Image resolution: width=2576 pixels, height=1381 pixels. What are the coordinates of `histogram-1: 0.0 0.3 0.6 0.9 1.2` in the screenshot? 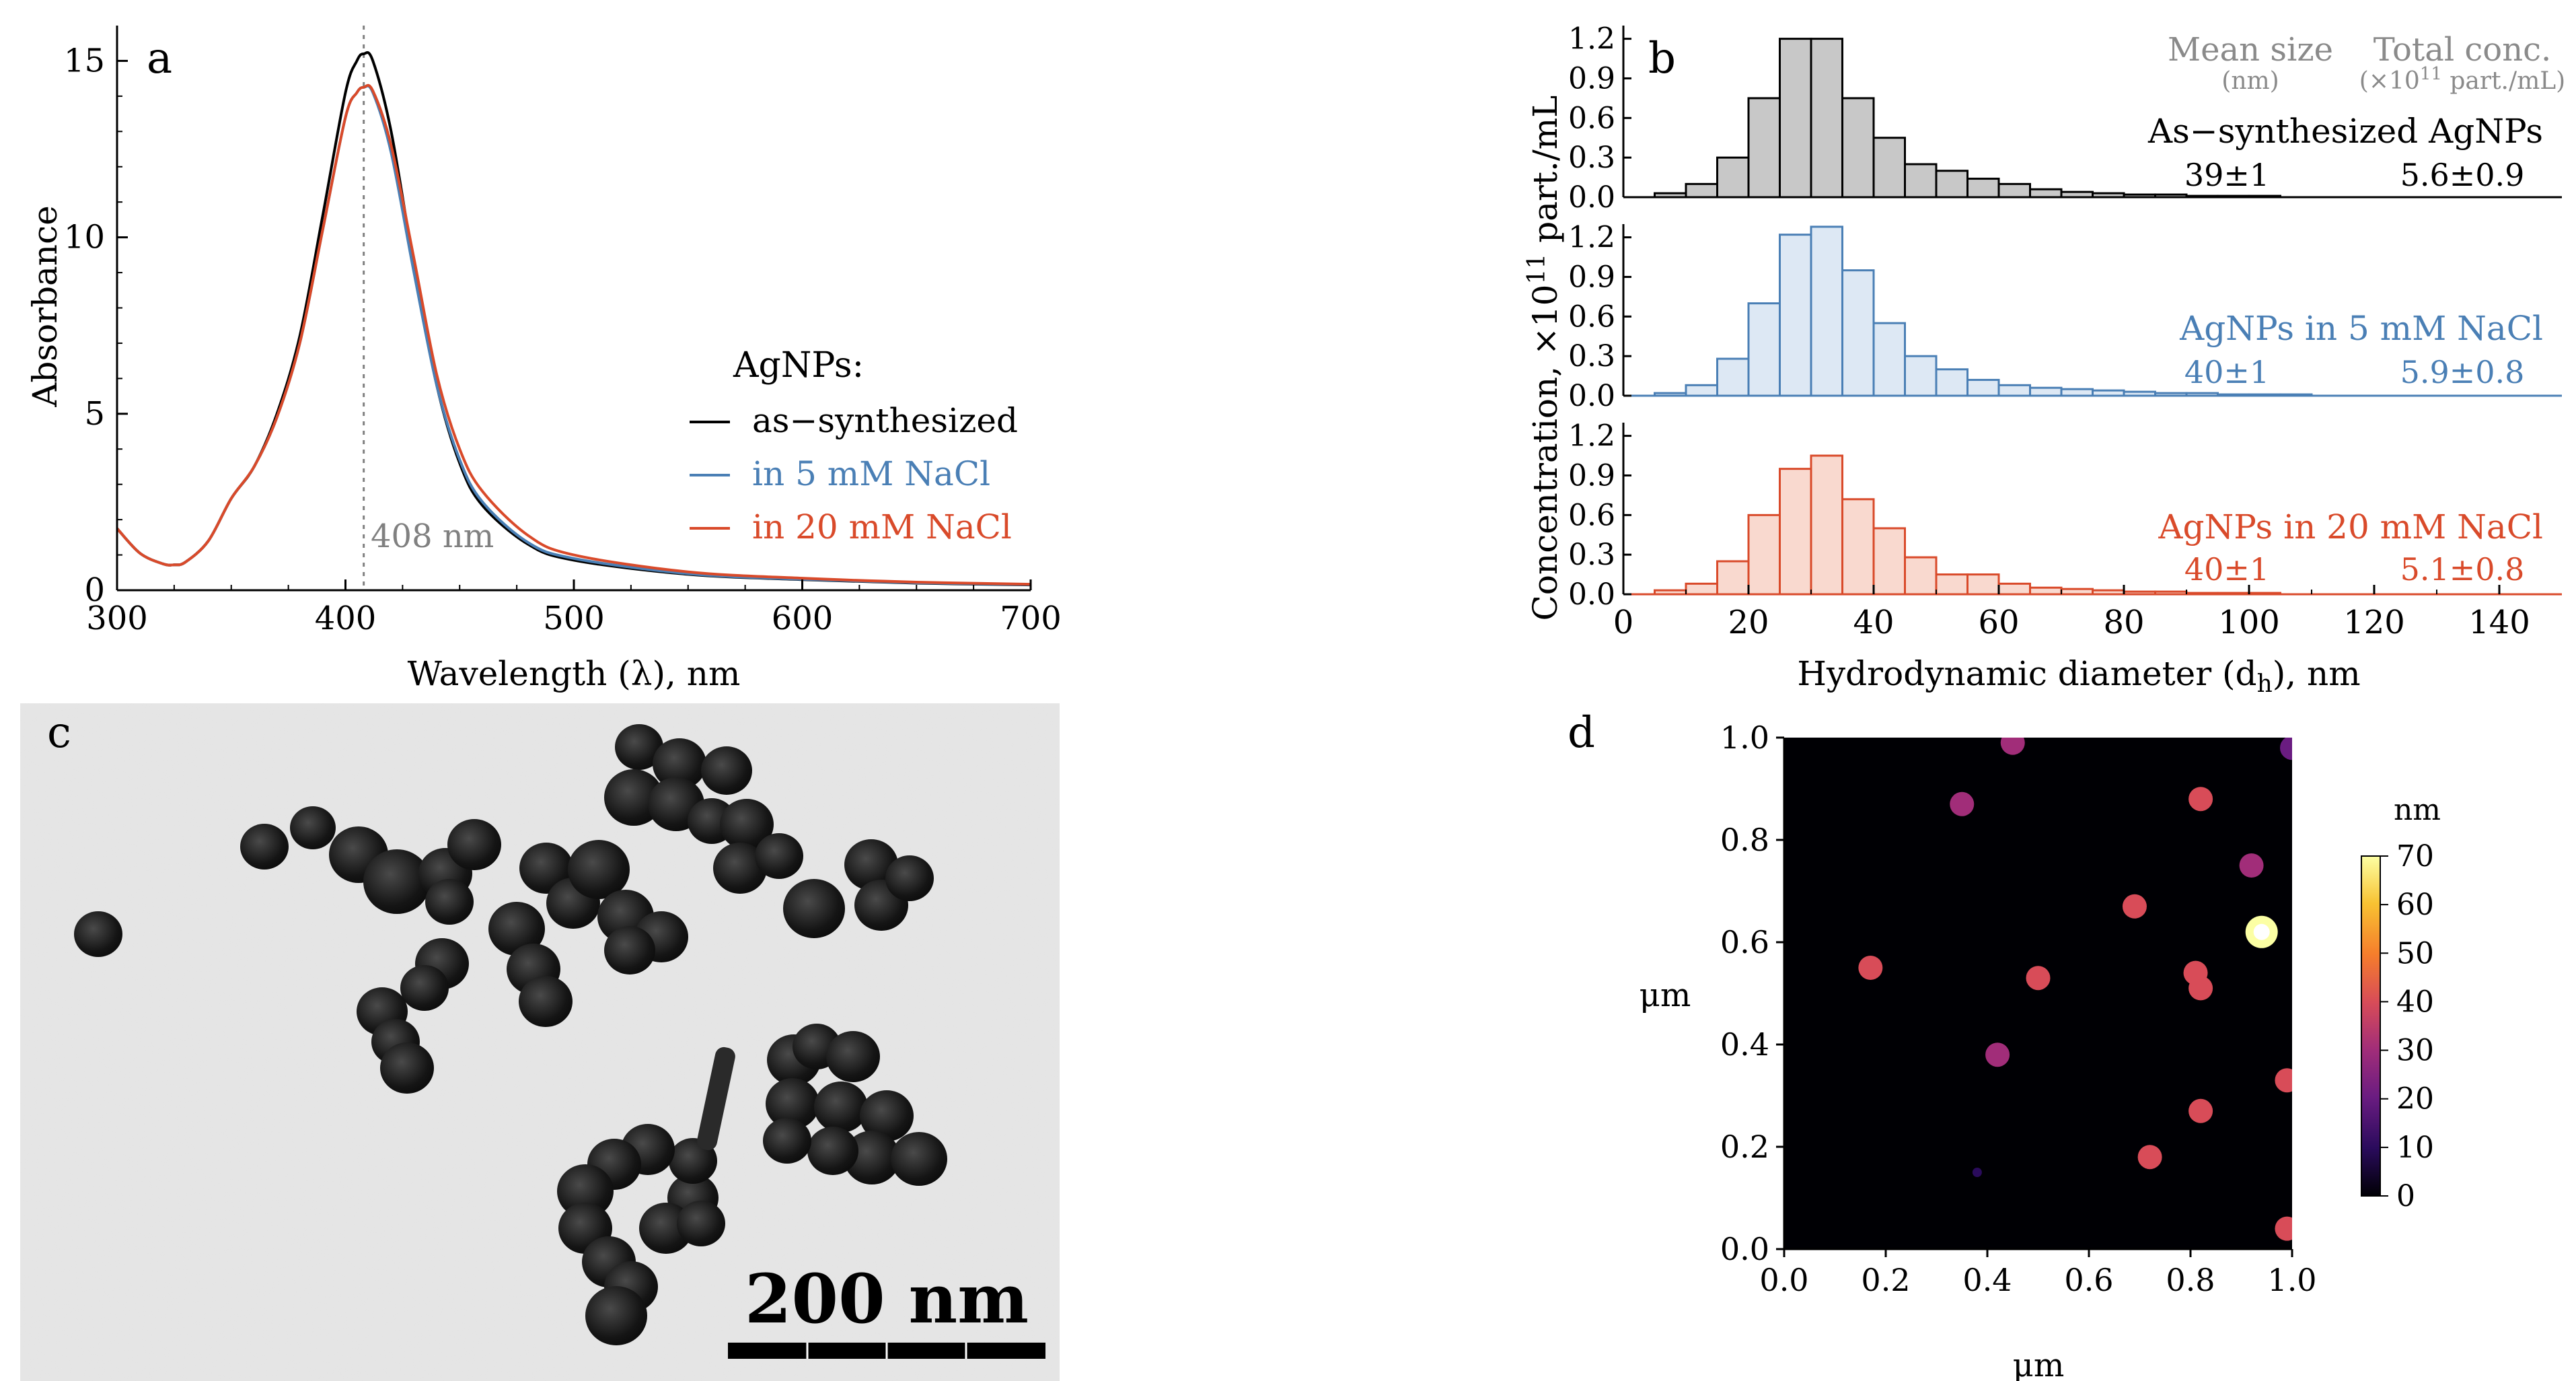 It's located at (2065, 317).